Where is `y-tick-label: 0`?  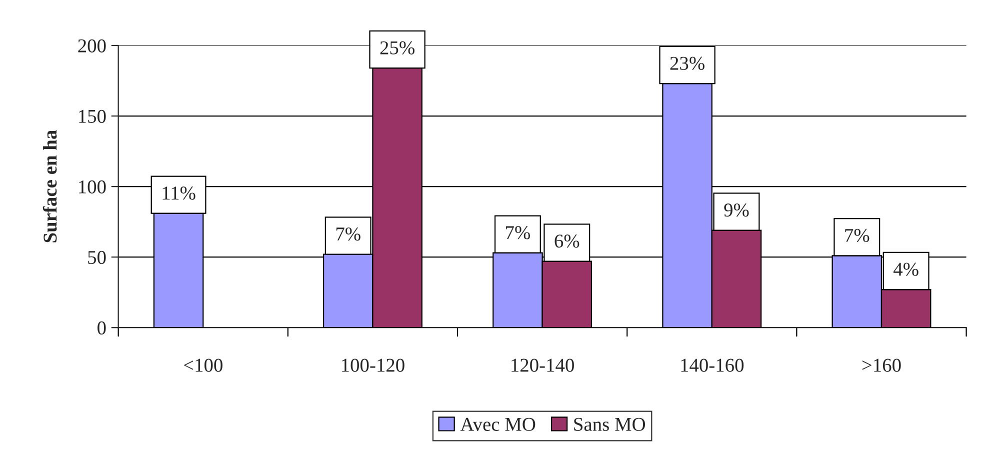 y-tick-label: 0 is located at coordinates (102, 328).